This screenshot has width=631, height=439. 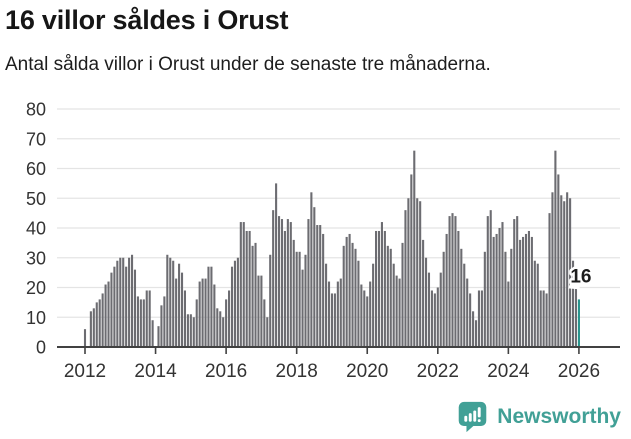 I want to click on y-tick-label: 10, so click(x=36, y=318).